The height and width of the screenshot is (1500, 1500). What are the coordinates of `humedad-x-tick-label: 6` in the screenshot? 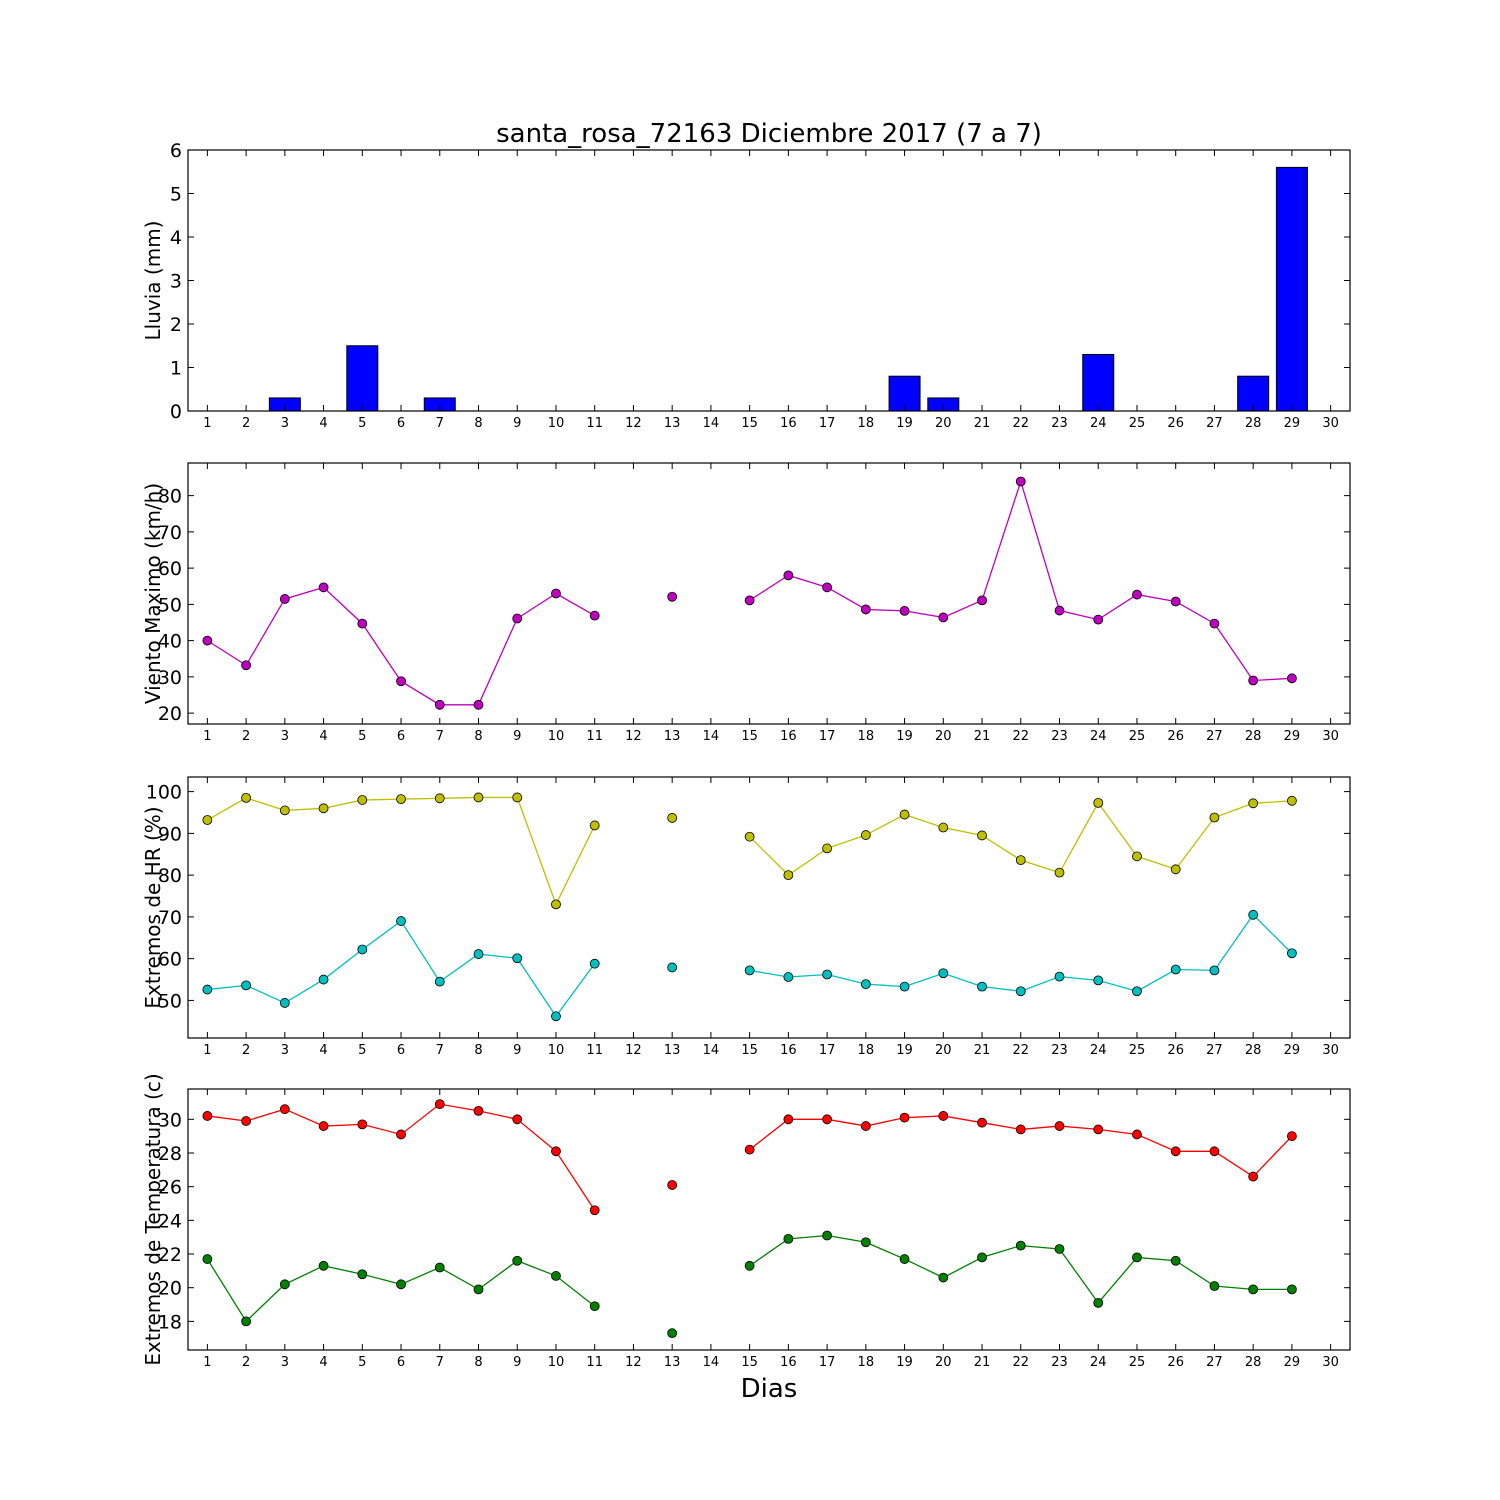 It's located at (401, 1050).